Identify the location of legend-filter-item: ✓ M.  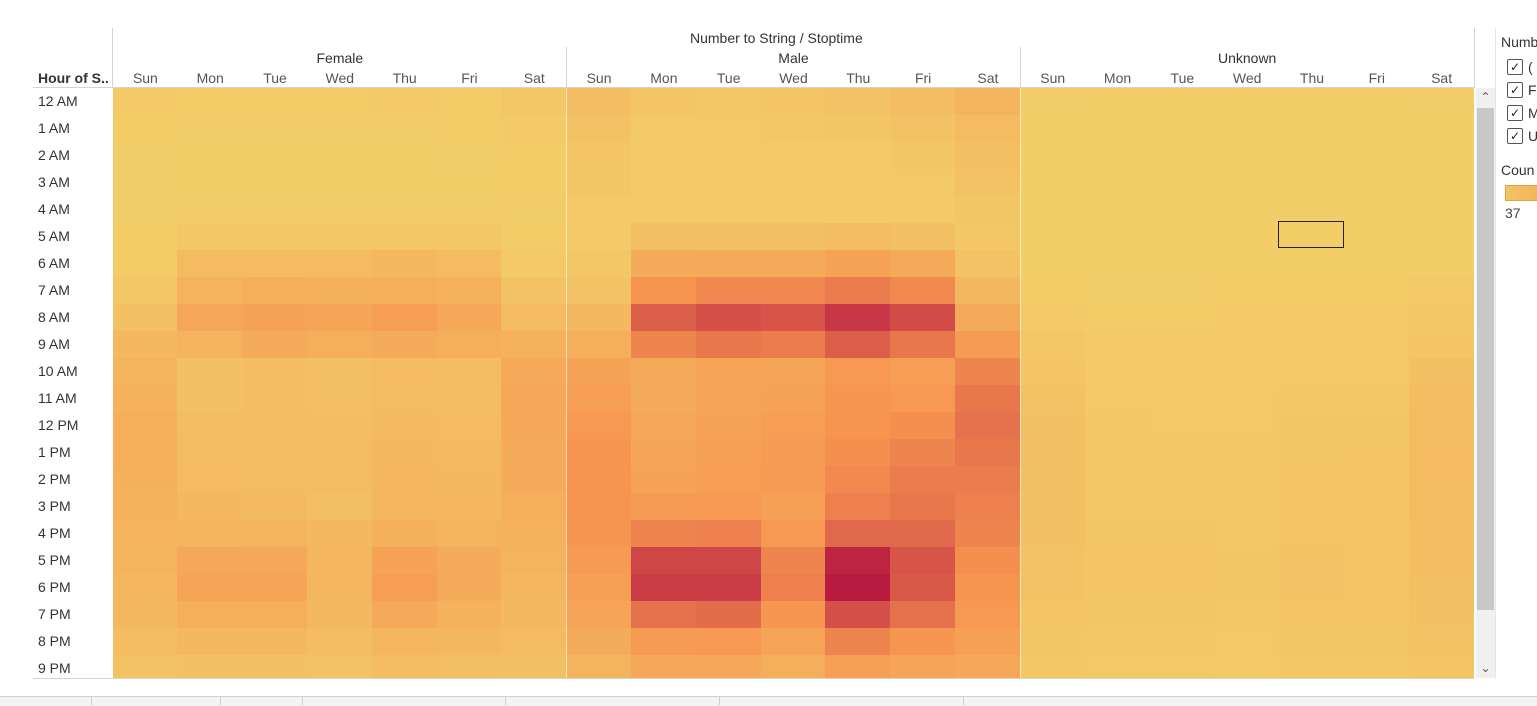
(1522, 113).